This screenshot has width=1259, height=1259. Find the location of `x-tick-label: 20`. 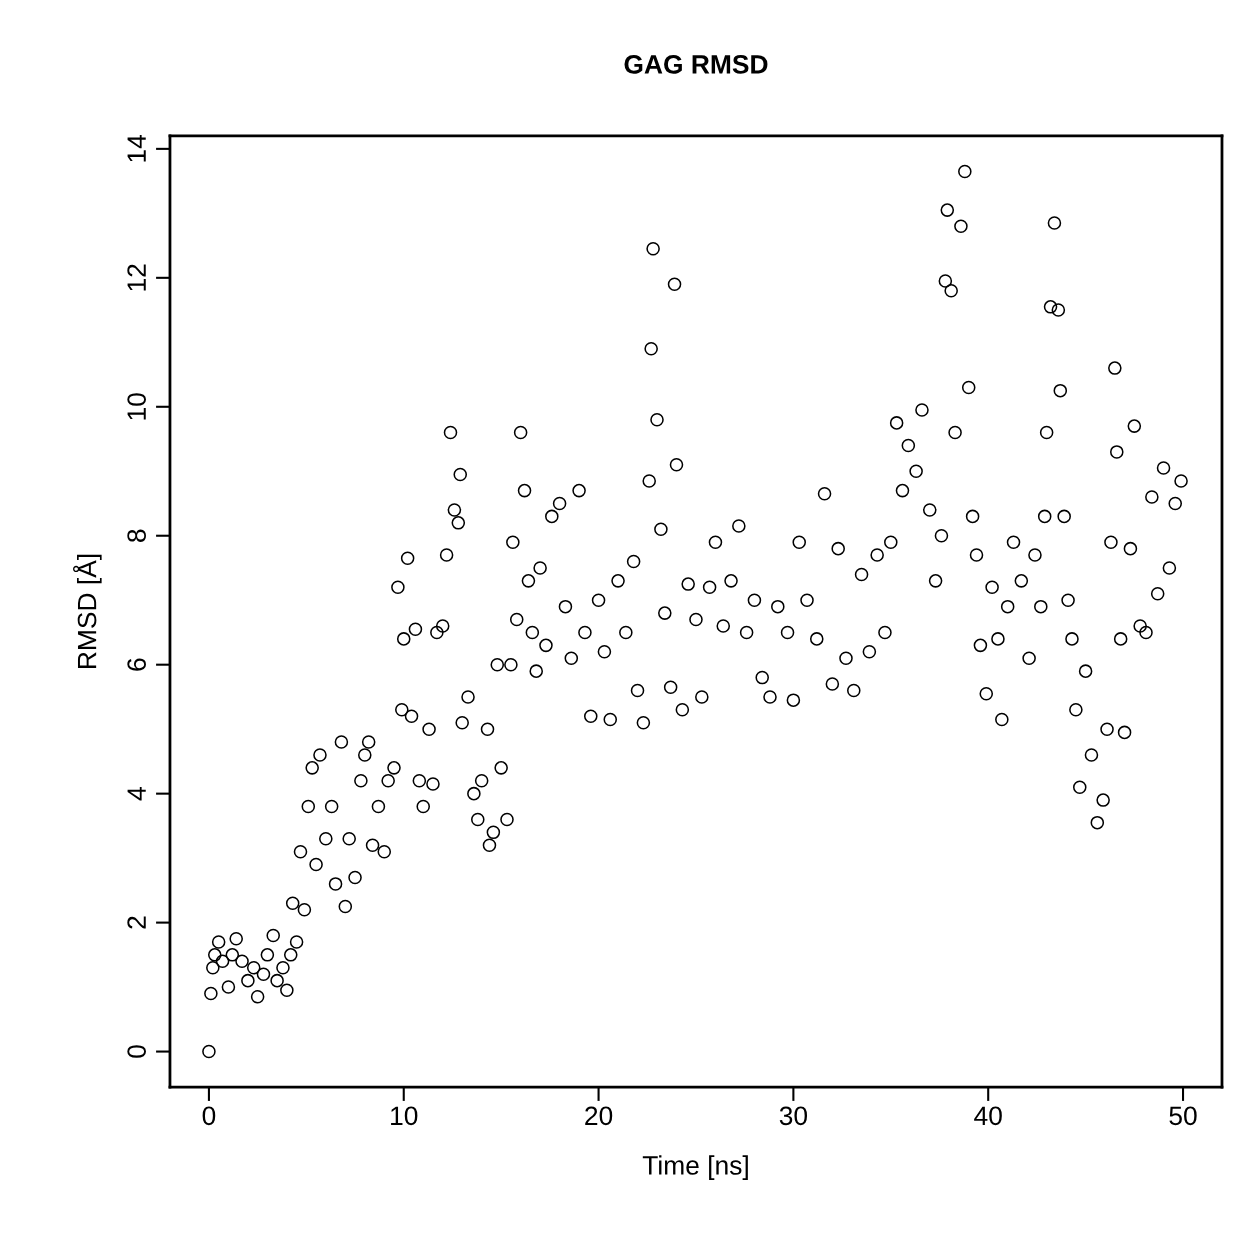

x-tick-label: 20 is located at coordinates (599, 1116).